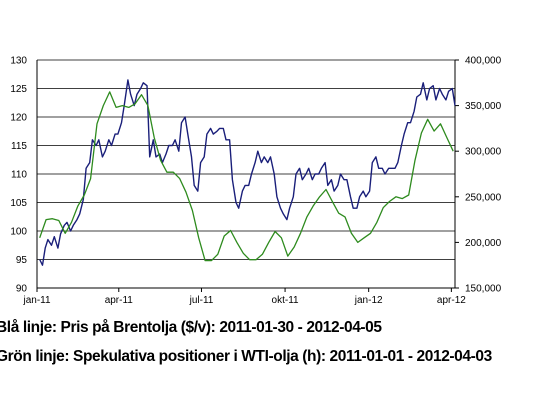  Describe the element at coordinates (119, 300) in the screenshot. I see `x-tick-label: apr-11` at that location.